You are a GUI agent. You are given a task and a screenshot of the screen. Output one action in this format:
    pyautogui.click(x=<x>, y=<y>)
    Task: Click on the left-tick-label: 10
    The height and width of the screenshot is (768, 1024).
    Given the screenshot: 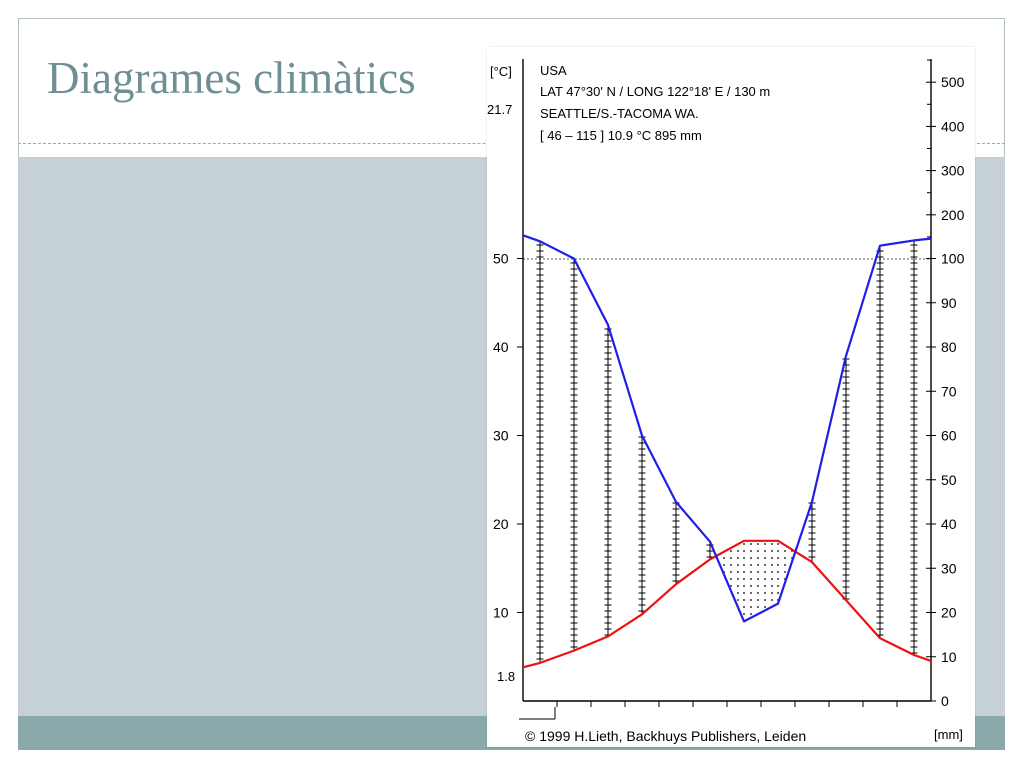 What is the action you would take?
    pyautogui.click(x=501, y=613)
    